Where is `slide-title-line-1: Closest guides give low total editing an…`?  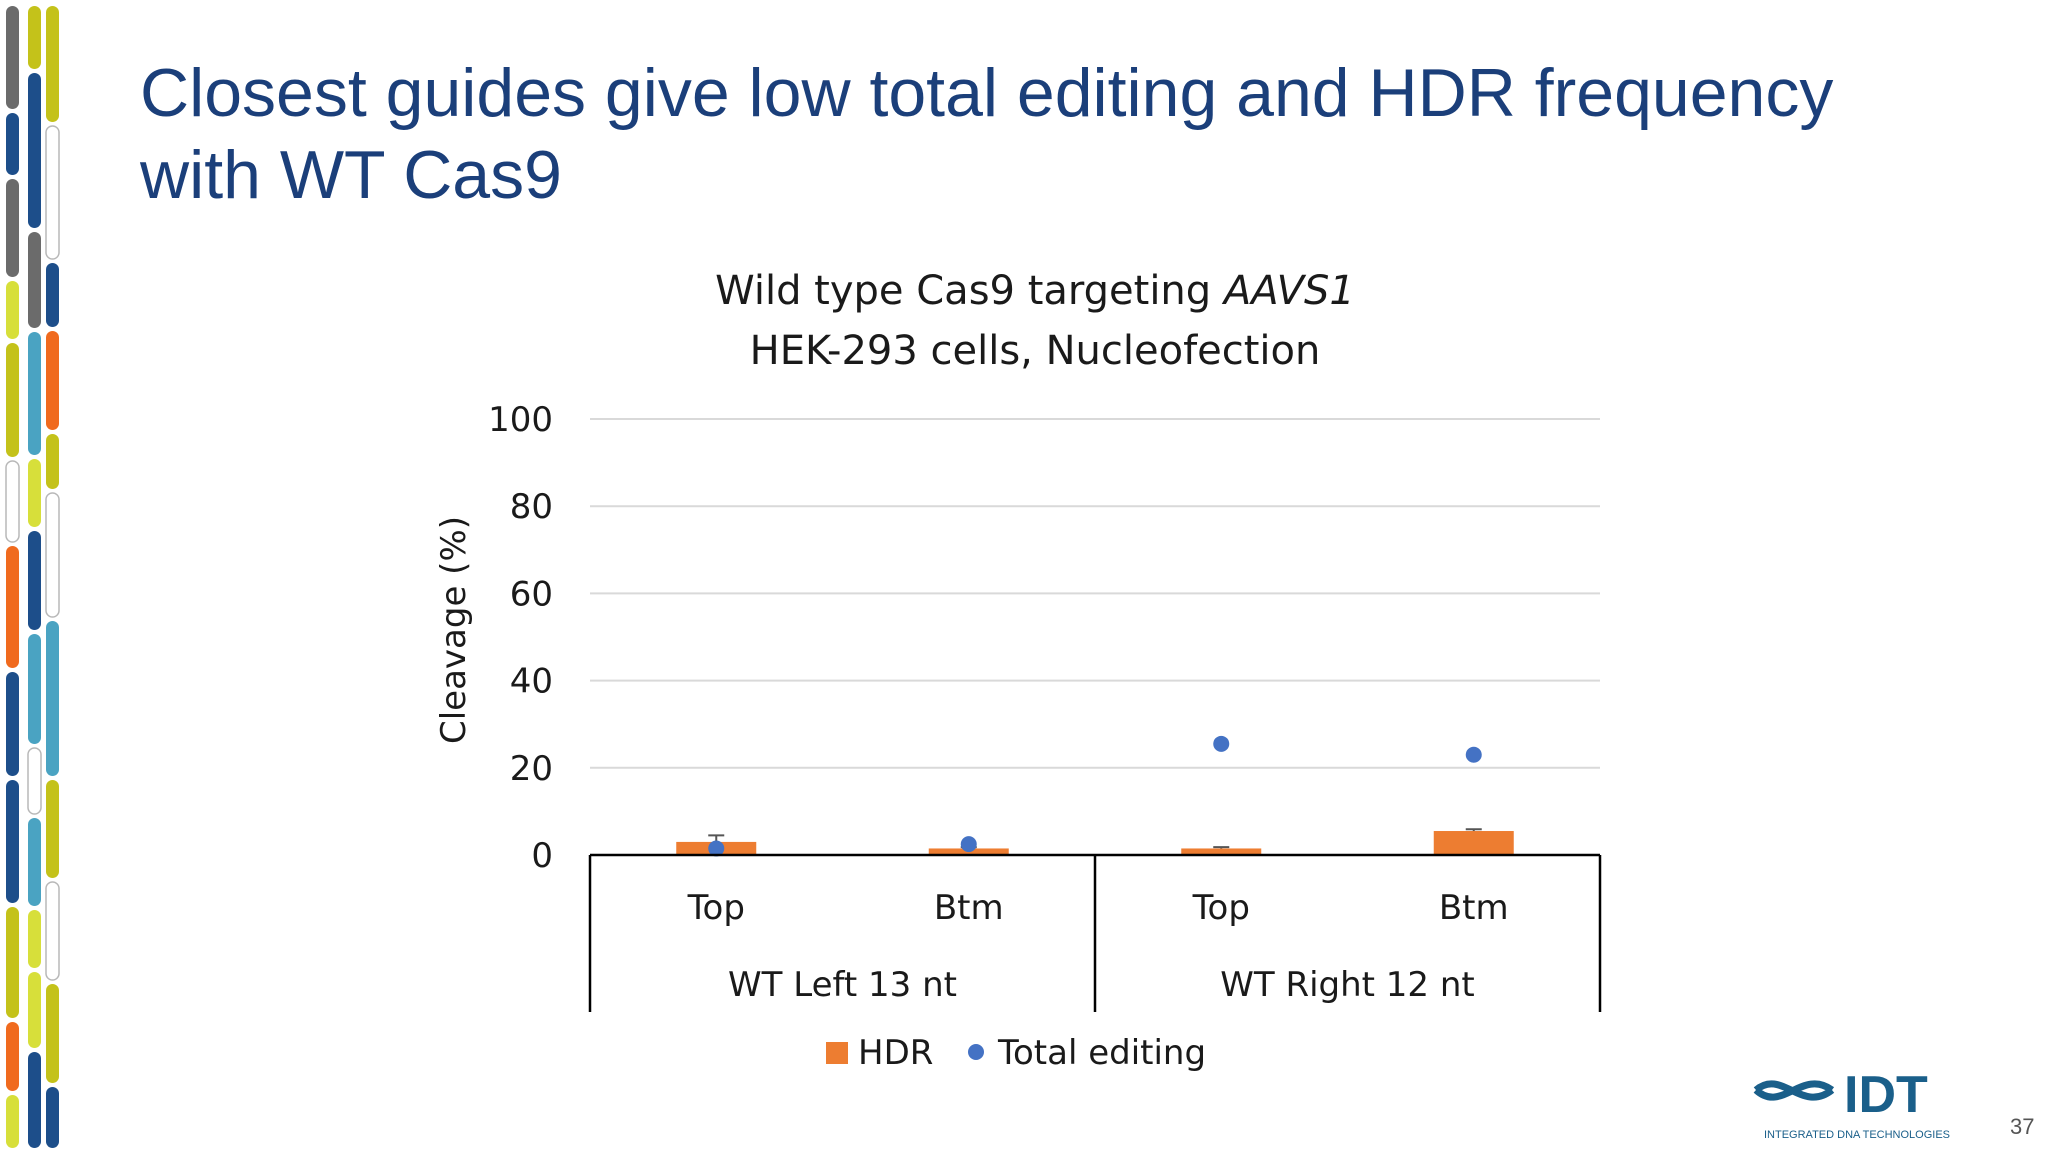
slide-title-line-1: Closest guides give low total editing an… is located at coordinates (987, 93).